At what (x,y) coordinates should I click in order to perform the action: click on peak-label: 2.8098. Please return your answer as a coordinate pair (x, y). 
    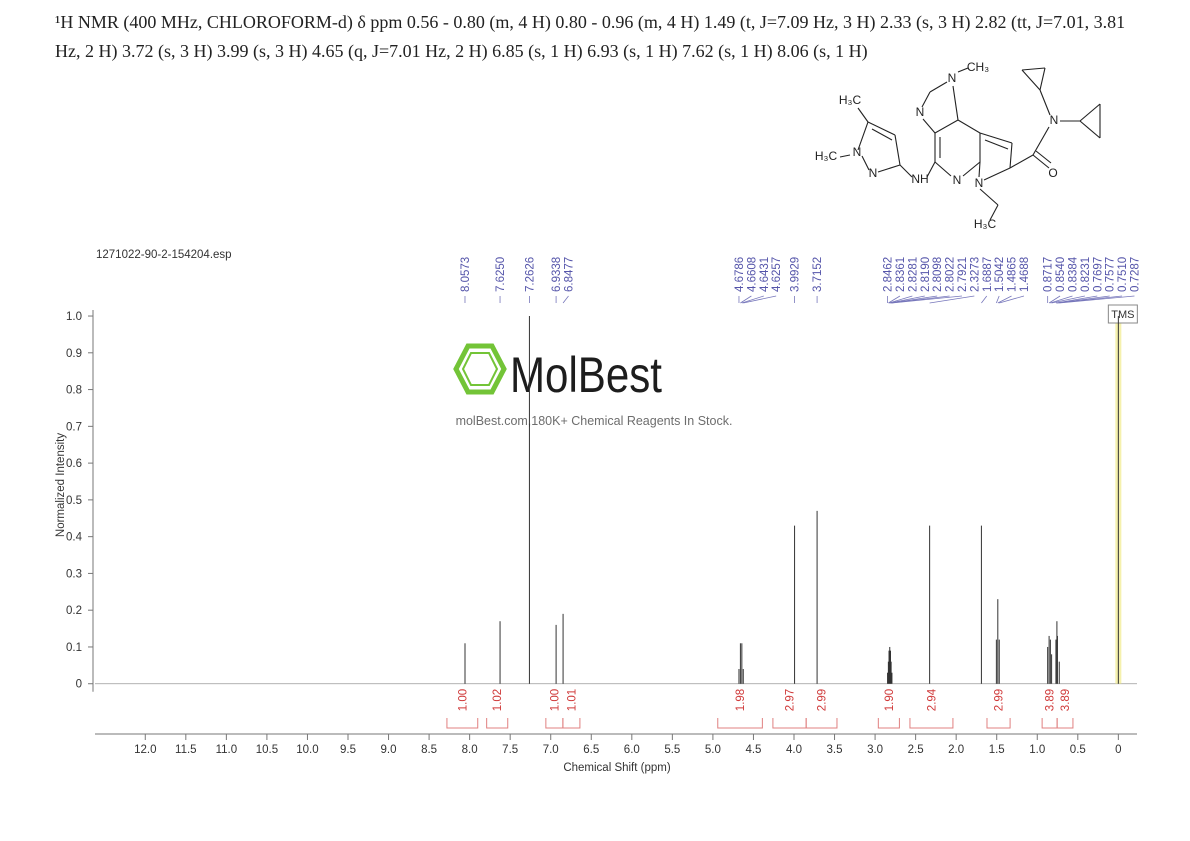
    Looking at the image, I should click on (938, 274).